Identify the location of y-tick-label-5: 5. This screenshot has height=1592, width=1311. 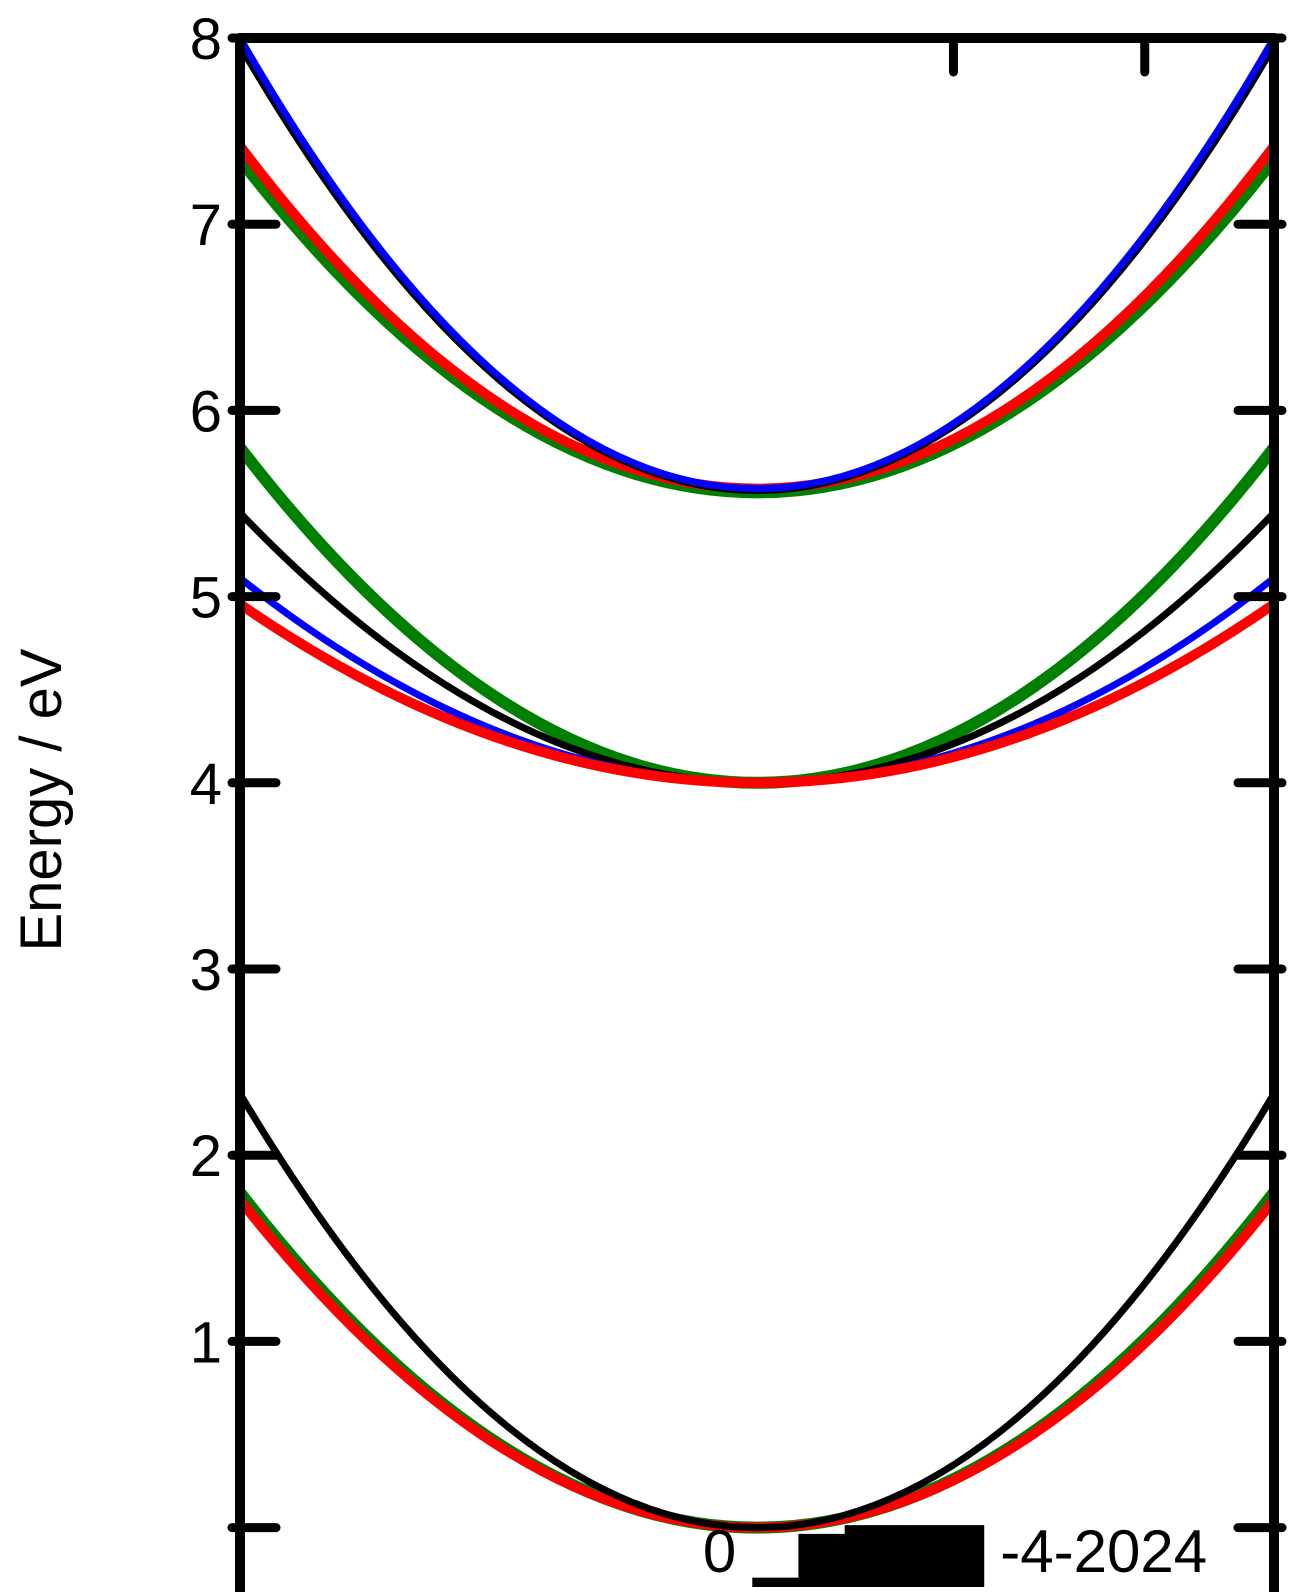
(206, 598).